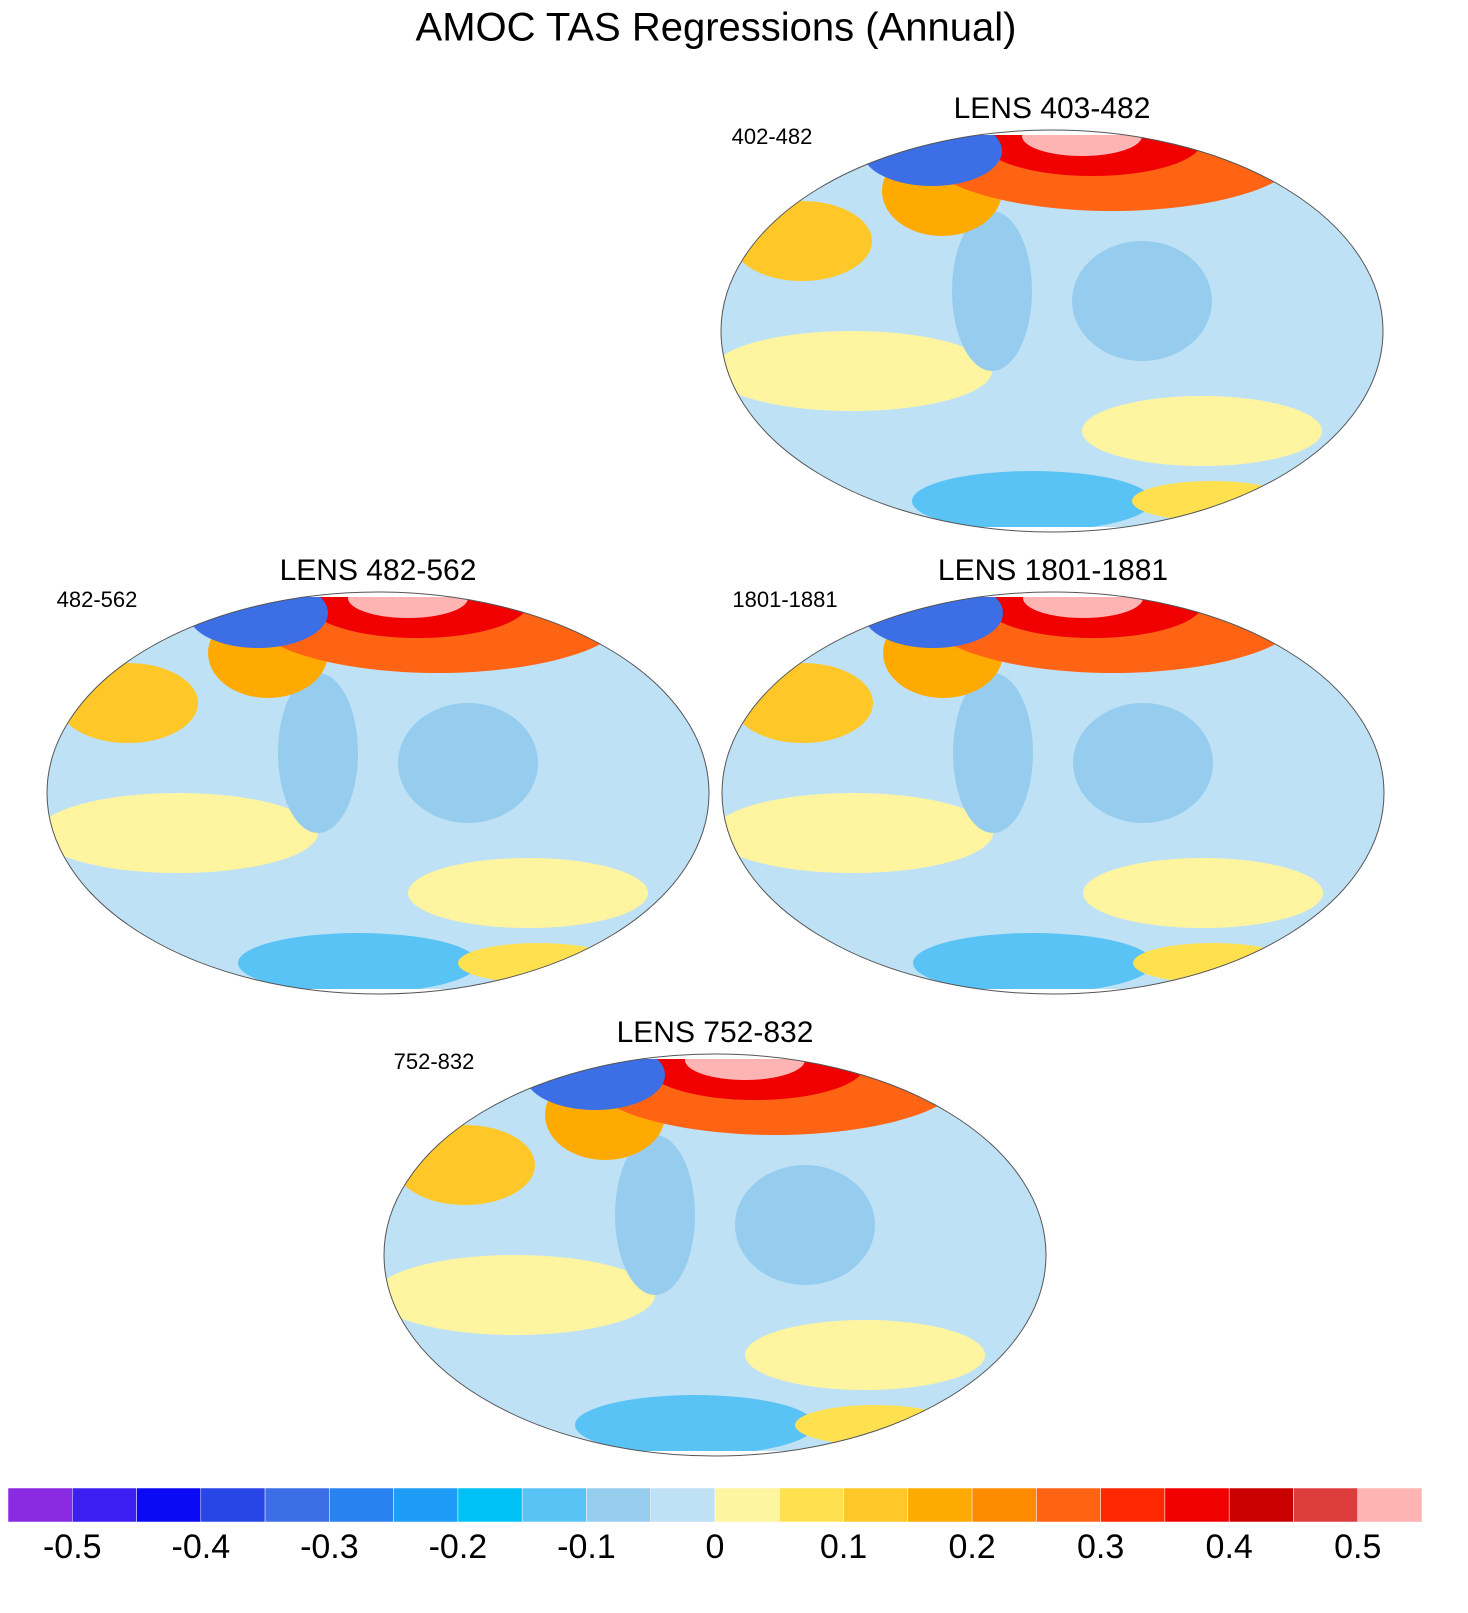 This screenshot has width=1468, height=1613. Describe the element at coordinates (715, 1032) in the screenshot. I see `panel-title: LENS 752-832` at that location.